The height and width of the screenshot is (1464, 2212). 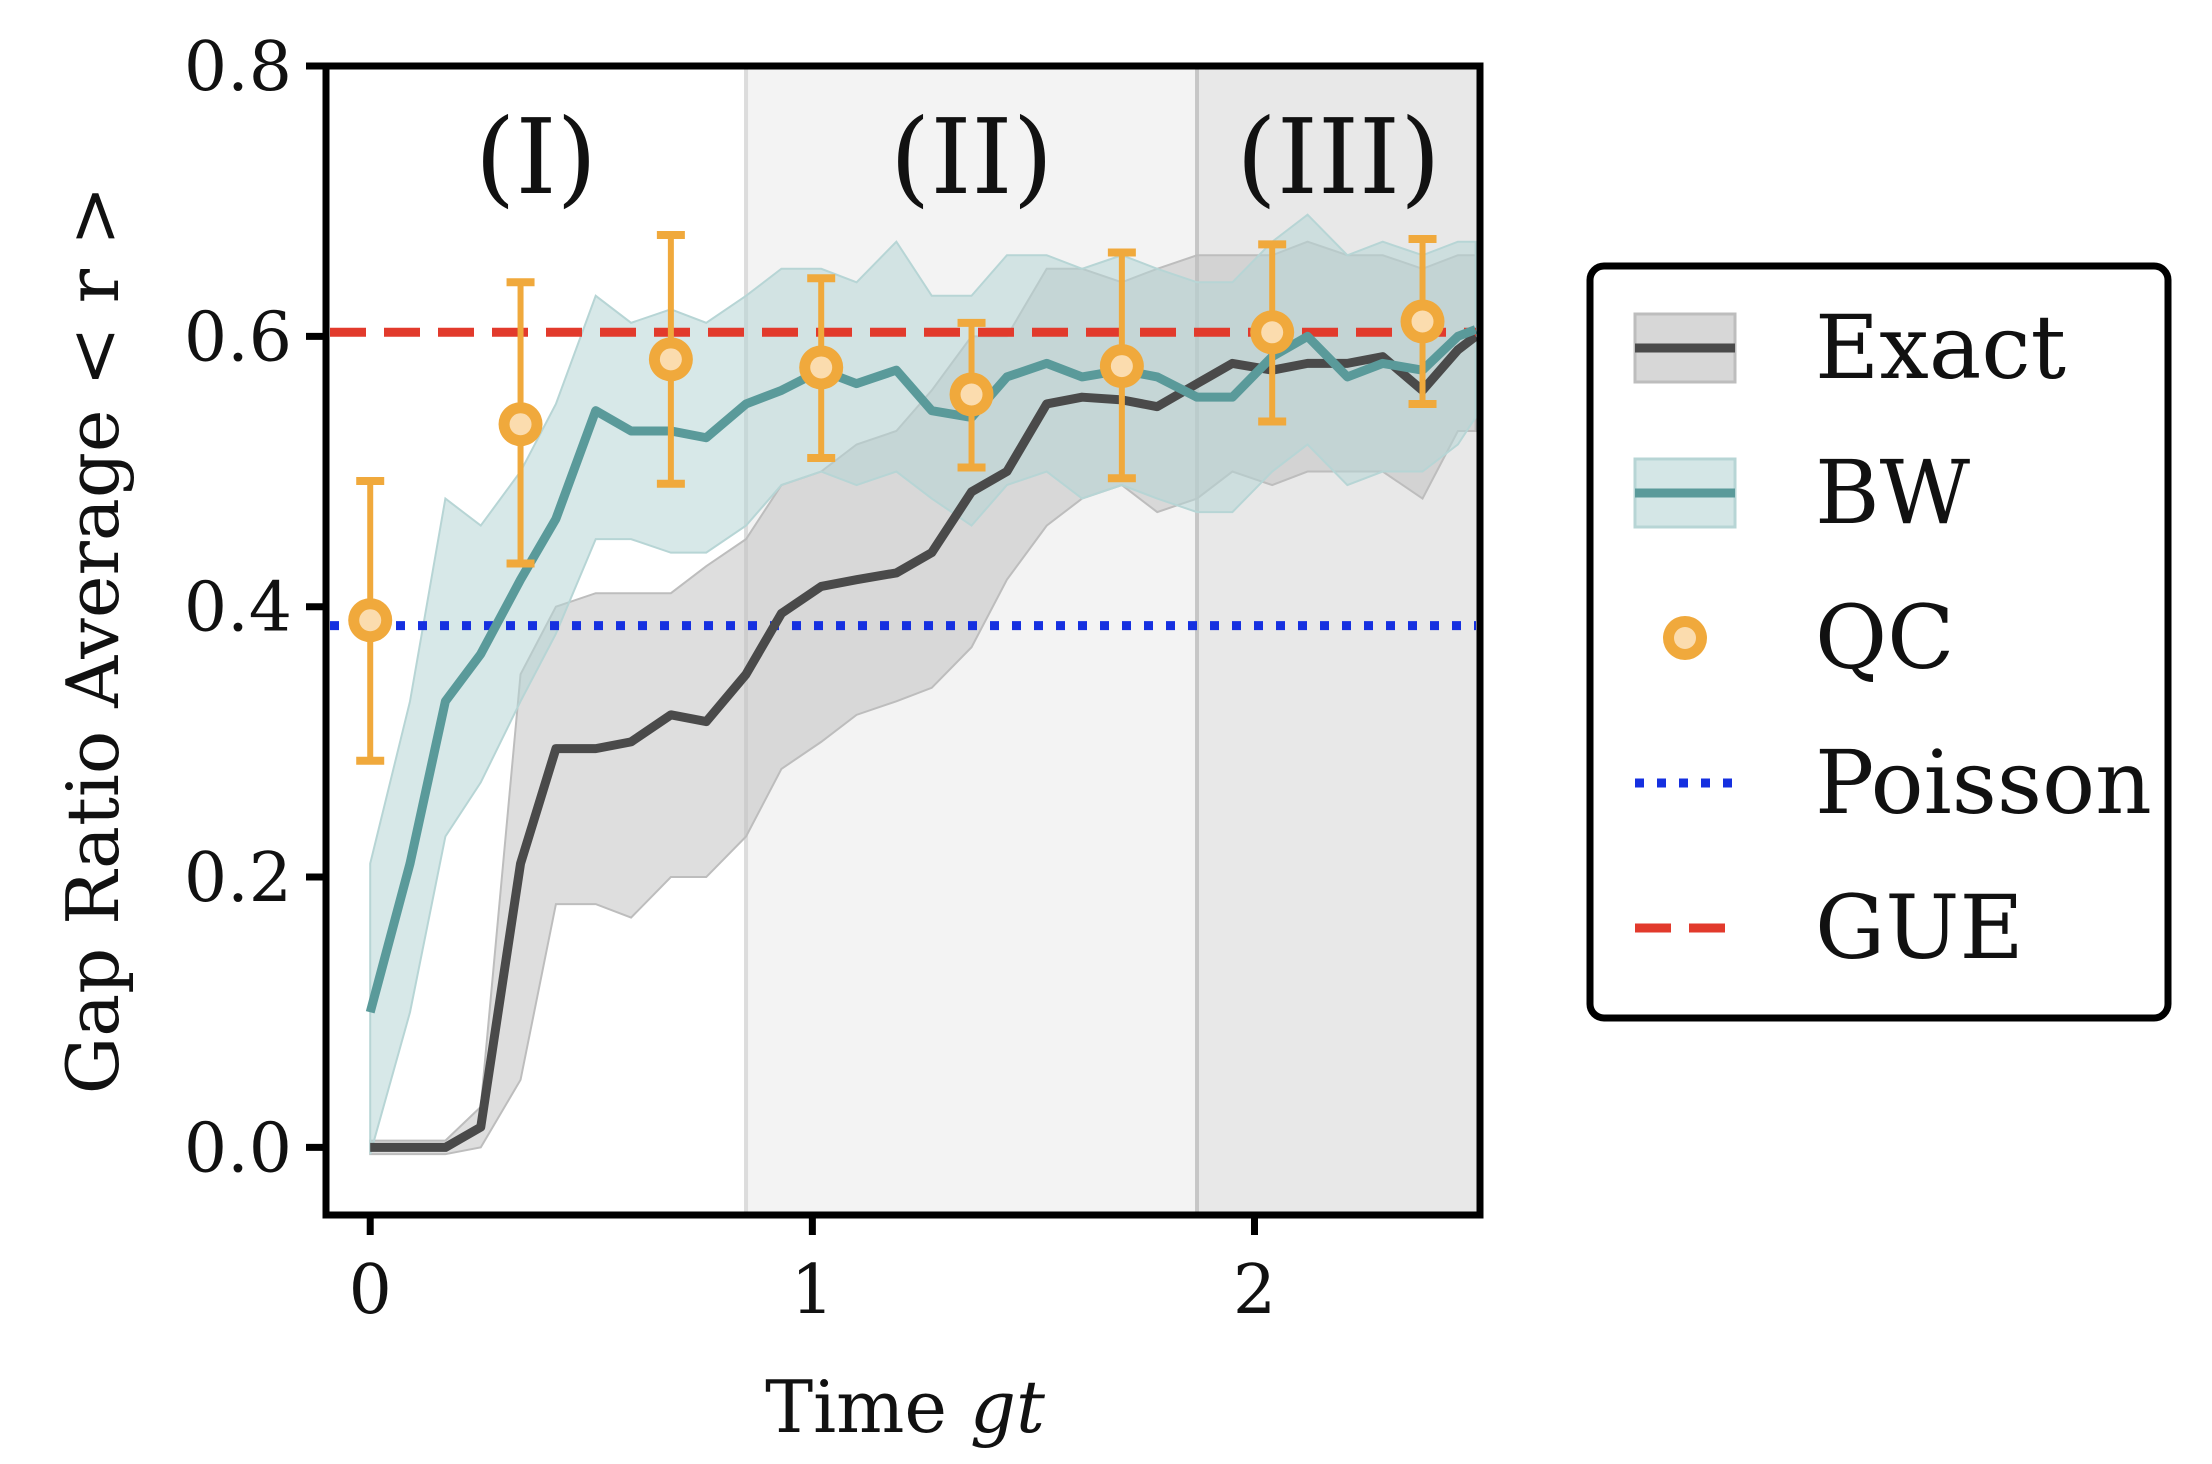 I want to click on y-tick-label: 0.0, so click(x=238, y=1148).